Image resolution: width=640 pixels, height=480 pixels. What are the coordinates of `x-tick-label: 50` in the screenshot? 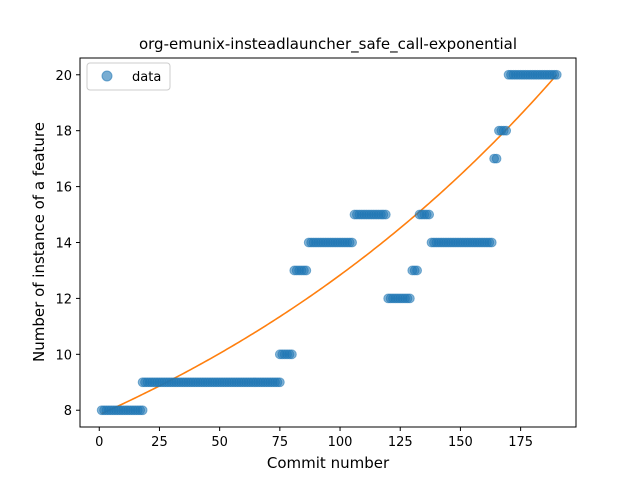 It's located at (219, 442).